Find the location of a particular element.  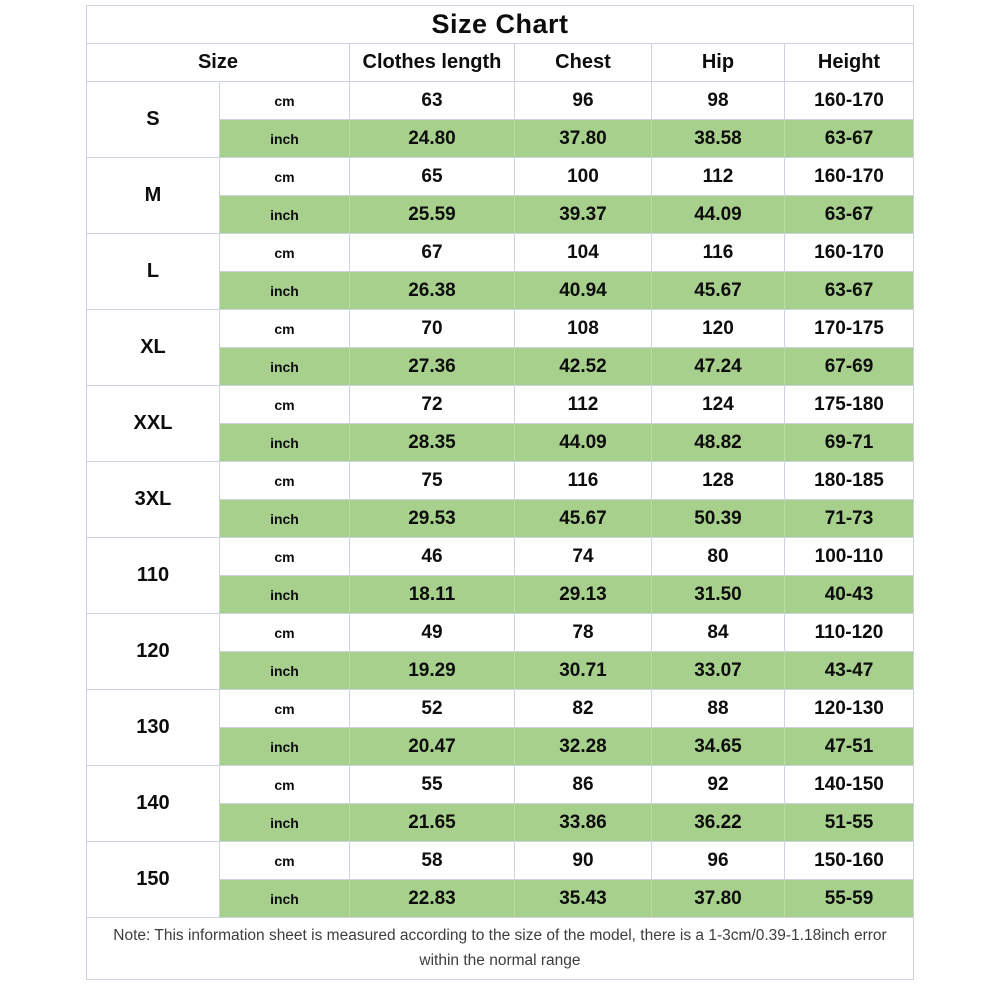

clothes-length-cm: 65 is located at coordinates (431, 176).